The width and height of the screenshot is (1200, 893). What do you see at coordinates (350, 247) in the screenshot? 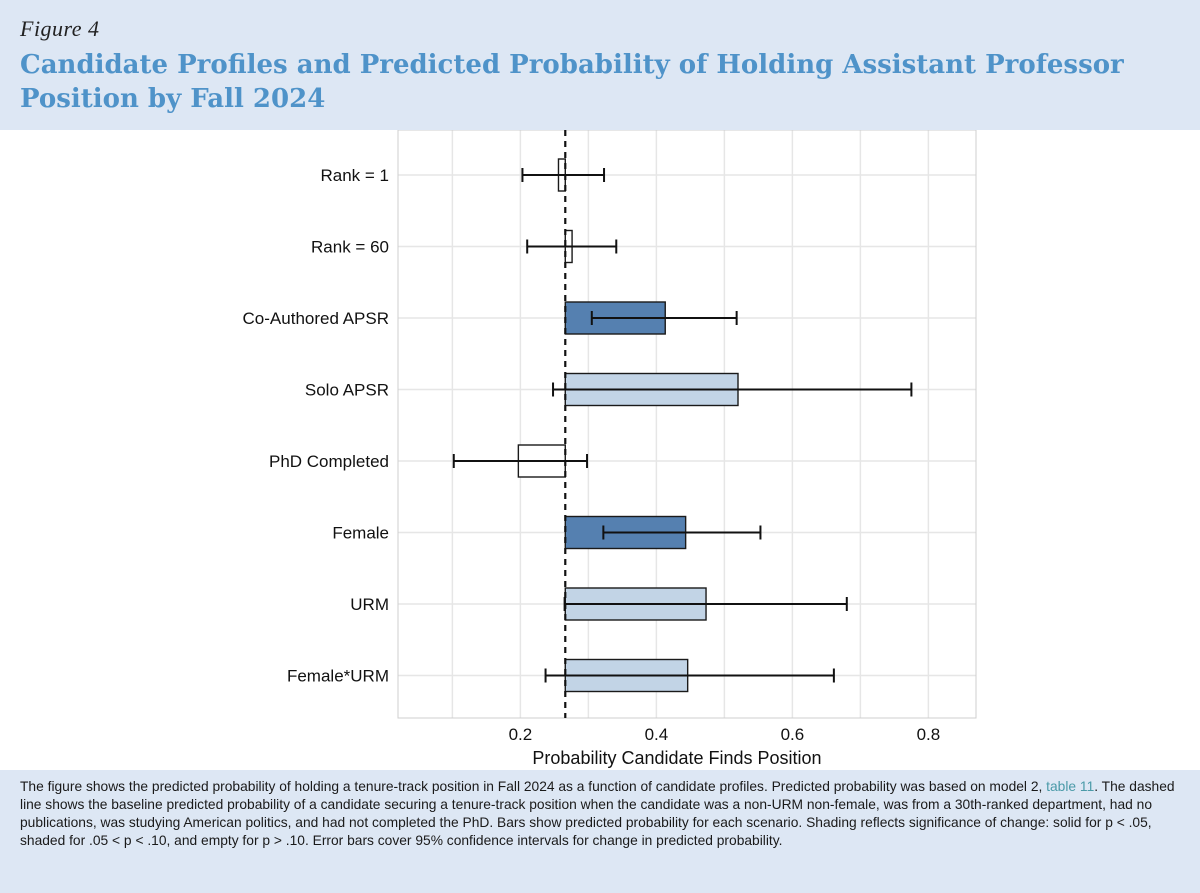
I see `category-label: Rank = 60` at bounding box center [350, 247].